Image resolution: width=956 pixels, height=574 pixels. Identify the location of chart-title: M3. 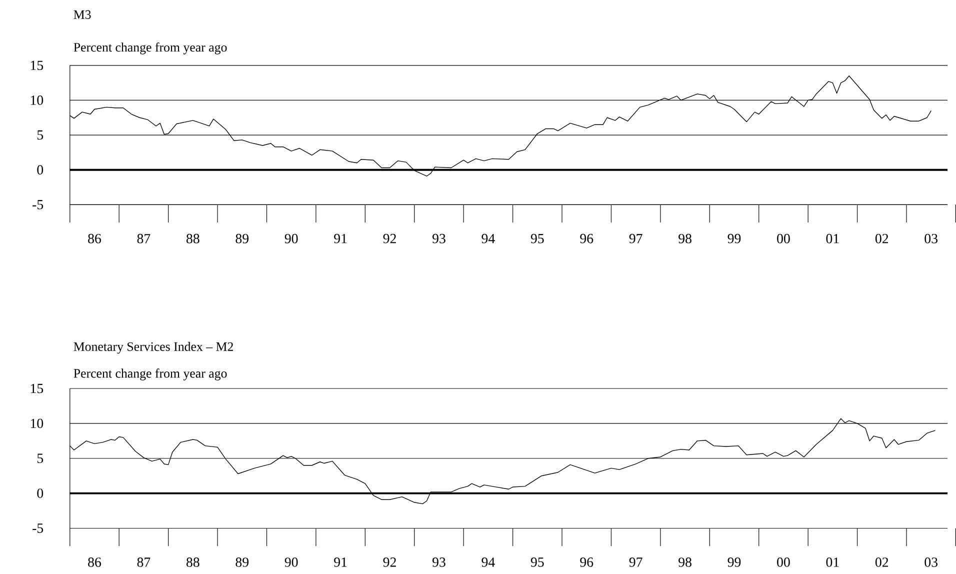
(82, 15).